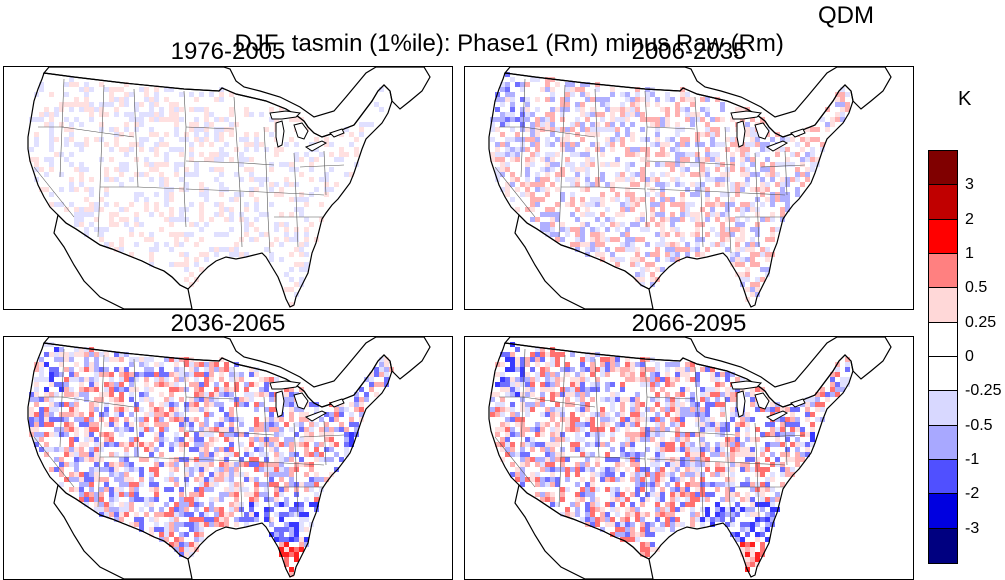 The image size is (1005, 580). What do you see at coordinates (943, 408) in the screenshot?
I see `colorbar-segment` at bounding box center [943, 408].